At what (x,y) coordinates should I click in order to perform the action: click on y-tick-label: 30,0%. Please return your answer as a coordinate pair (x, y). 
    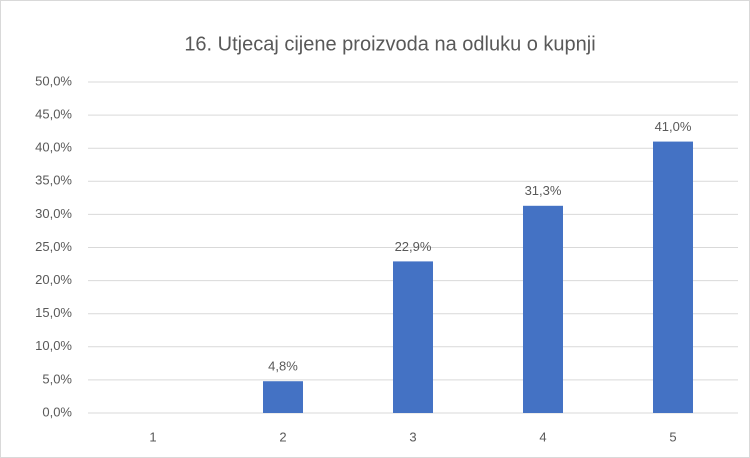
    Looking at the image, I should click on (53, 213).